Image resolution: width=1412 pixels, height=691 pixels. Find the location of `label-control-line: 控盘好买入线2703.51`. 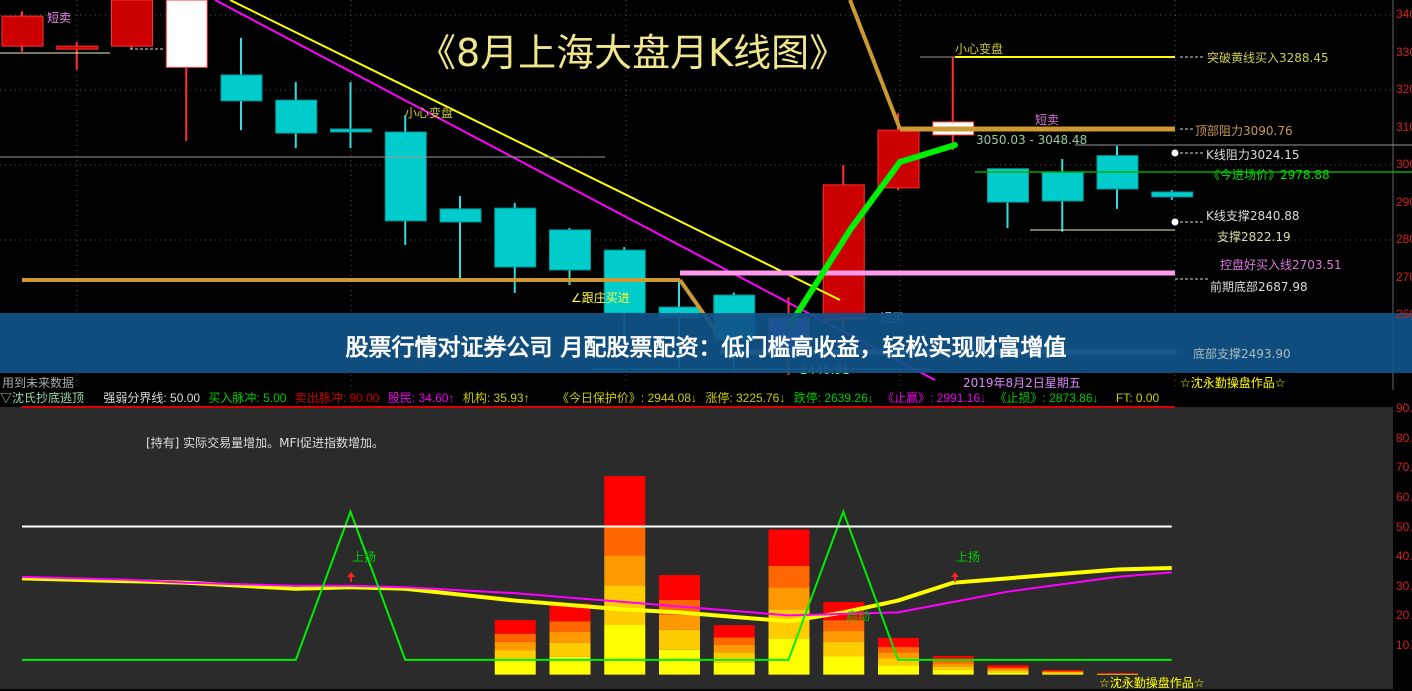

label-control-line: 控盘好买入线2703.51 is located at coordinates (1281, 265).